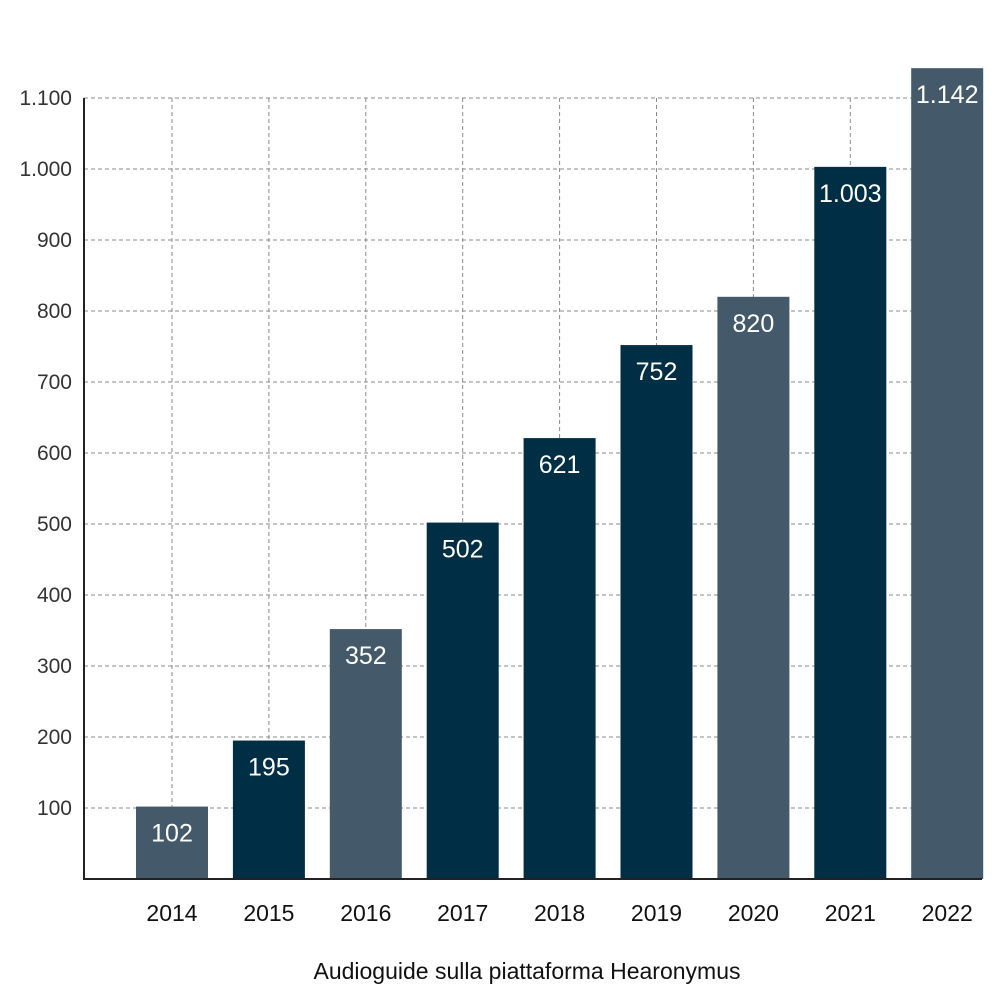 This screenshot has width=1000, height=1000. I want to click on y-tick-label: 900, so click(54, 240).